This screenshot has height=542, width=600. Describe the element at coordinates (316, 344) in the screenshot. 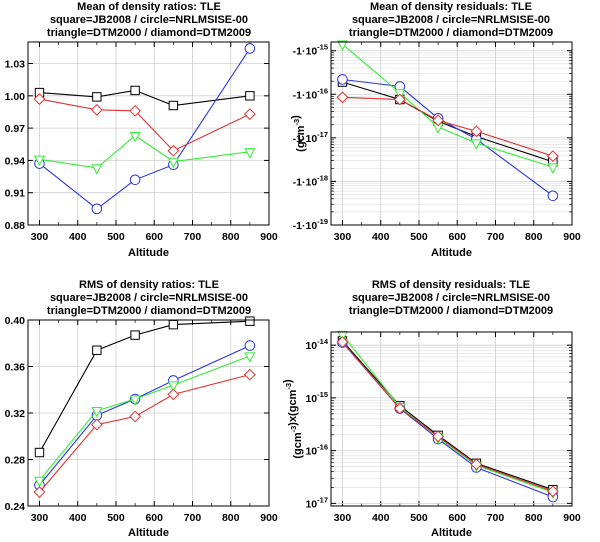

I see `y-tick-label: 10-14` at that location.